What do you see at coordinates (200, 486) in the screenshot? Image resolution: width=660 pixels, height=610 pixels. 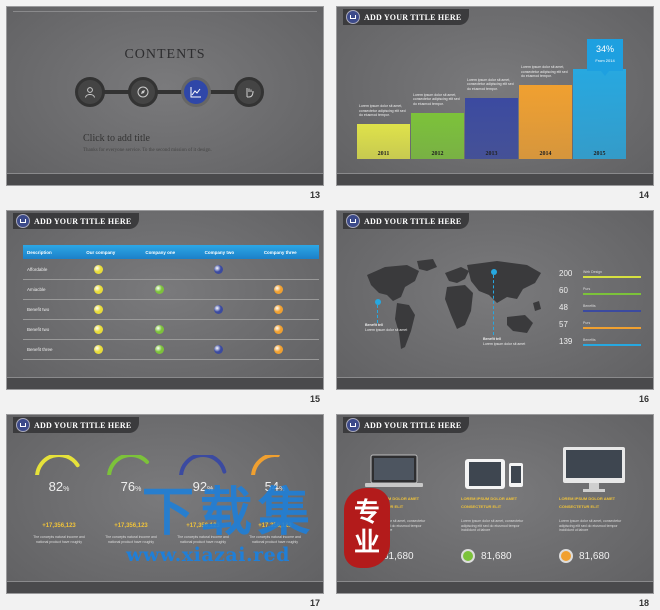 I see `gauge-number: 92` at bounding box center [200, 486].